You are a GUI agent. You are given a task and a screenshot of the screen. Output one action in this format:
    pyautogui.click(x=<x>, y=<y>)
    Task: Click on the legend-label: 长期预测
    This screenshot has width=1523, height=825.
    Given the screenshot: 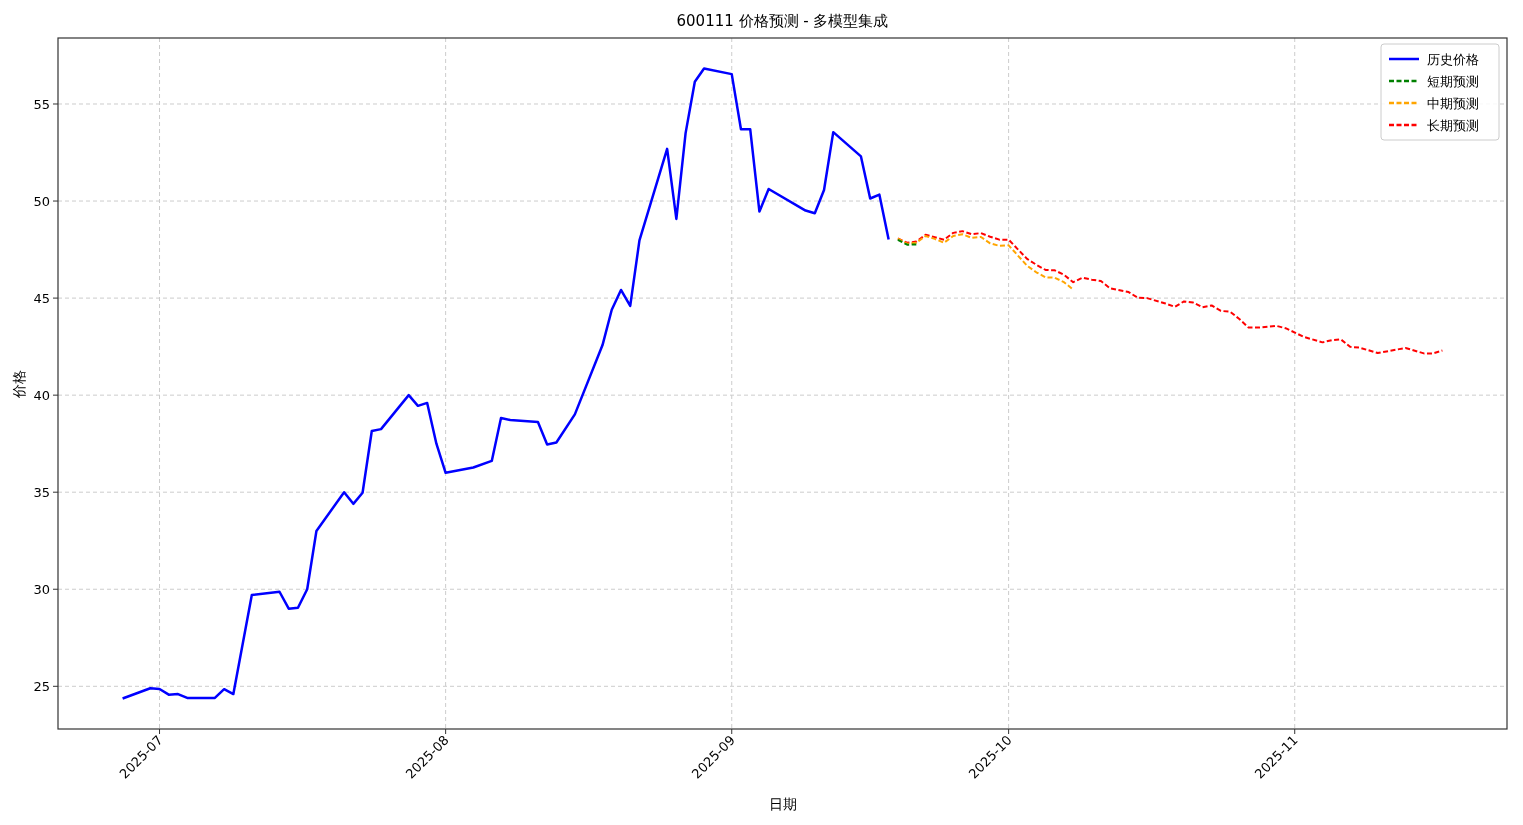 What is the action you would take?
    pyautogui.click(x=1453, y=125)
    